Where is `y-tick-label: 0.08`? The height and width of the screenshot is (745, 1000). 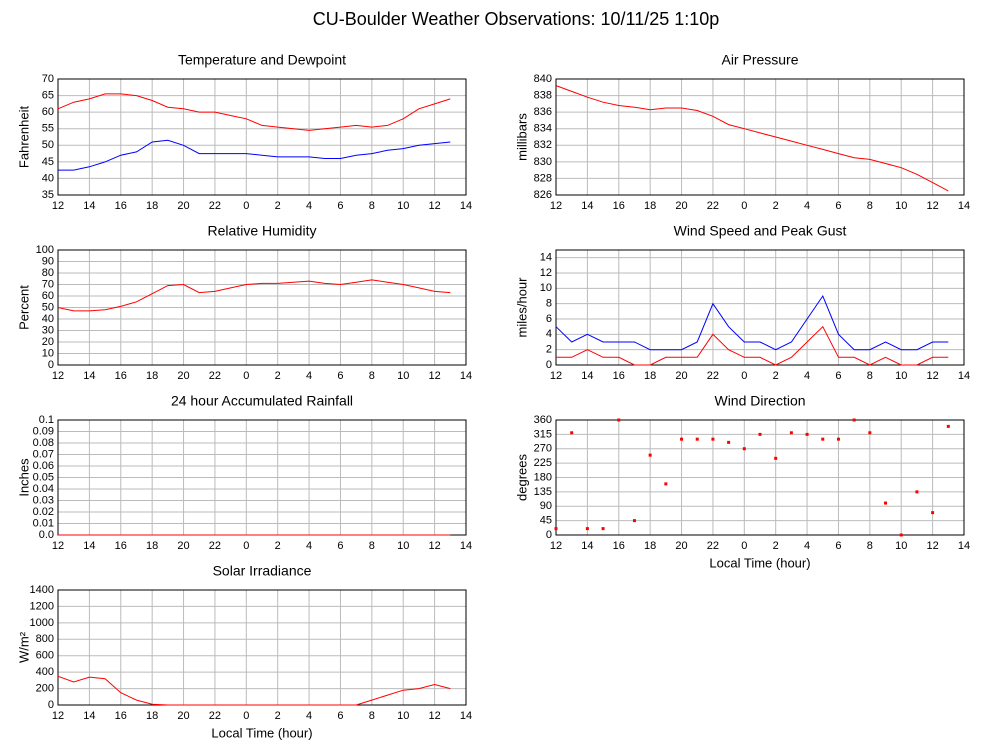
y-tick-label: 0.08 is located at coordinates (43, 443).